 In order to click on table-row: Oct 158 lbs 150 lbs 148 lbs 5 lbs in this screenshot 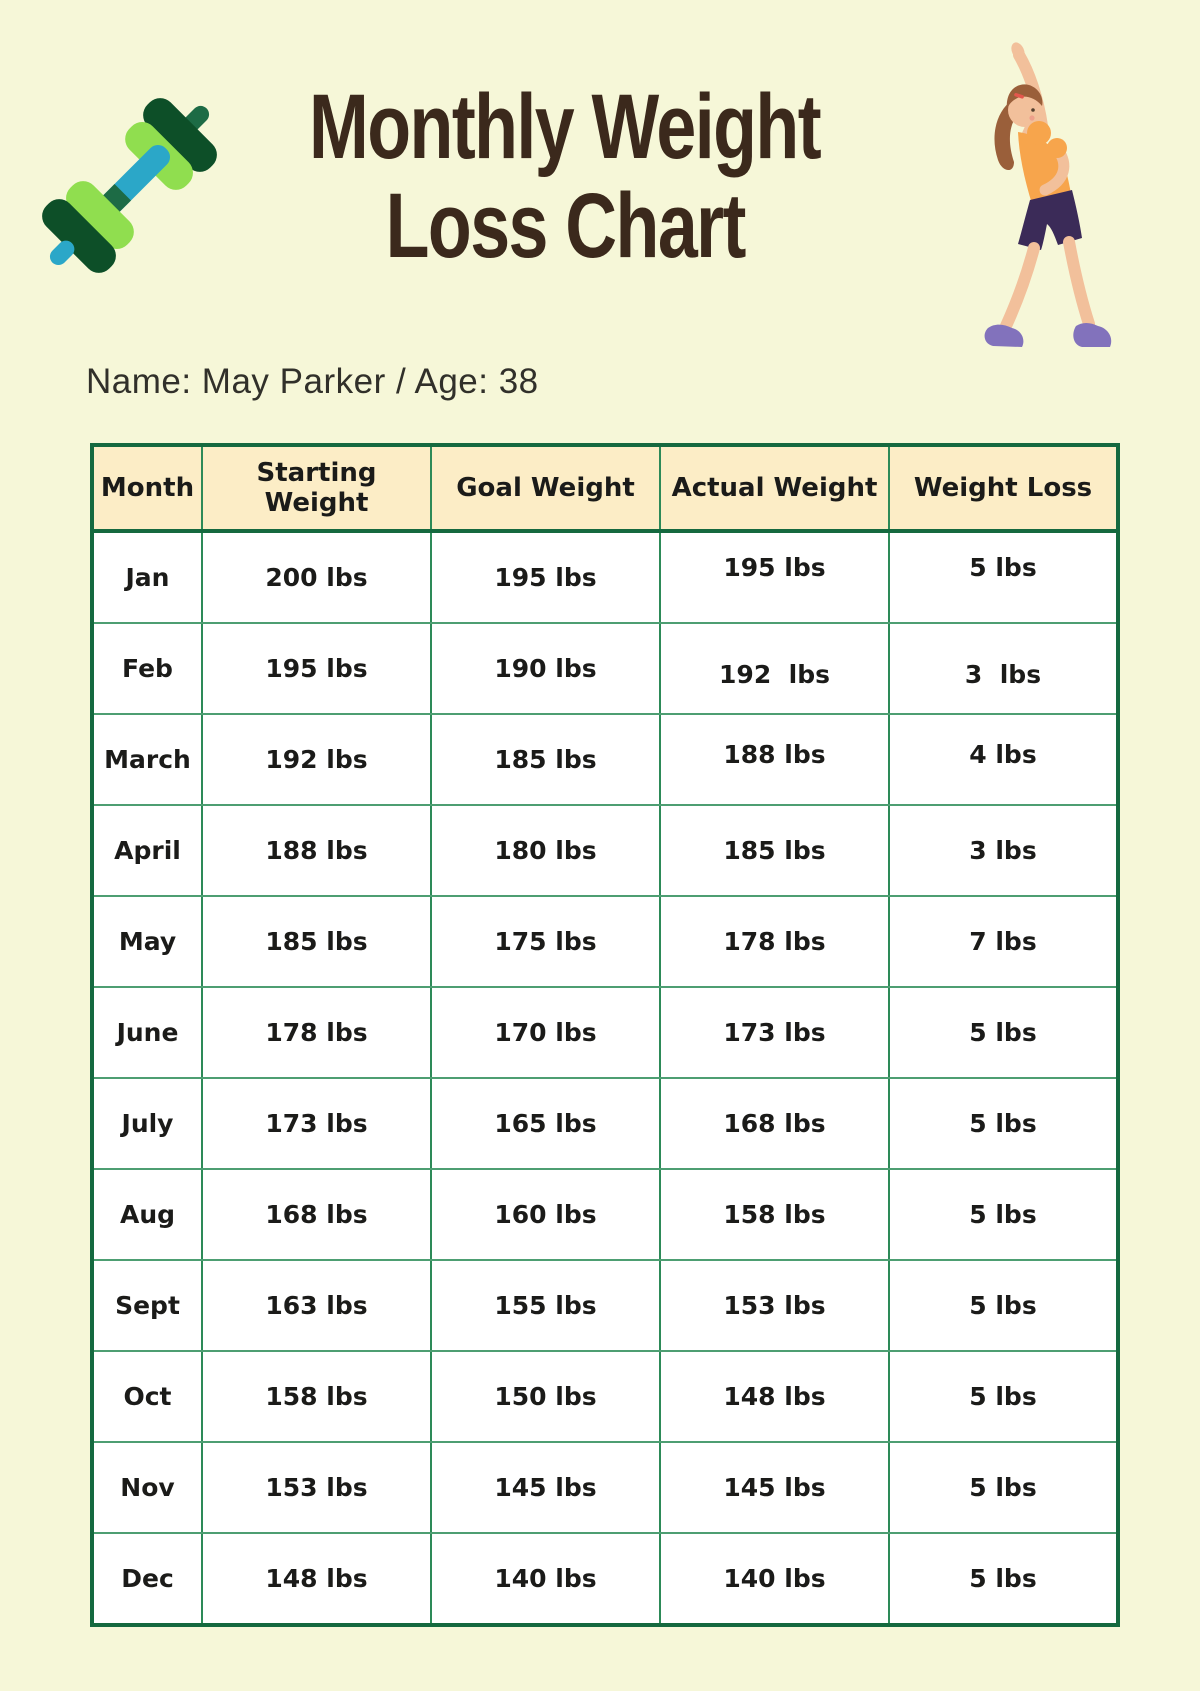, I will do `click(605, 1396)`.